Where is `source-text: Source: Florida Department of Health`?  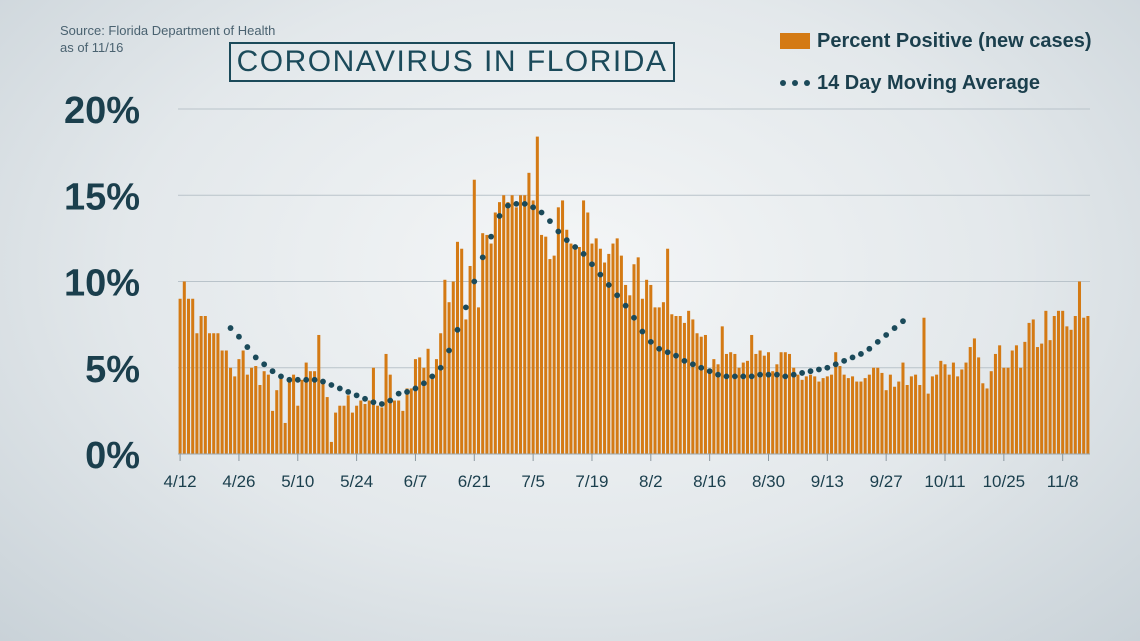 source-text: Source: Florida Department of Health is located at coordinates (168, 30).